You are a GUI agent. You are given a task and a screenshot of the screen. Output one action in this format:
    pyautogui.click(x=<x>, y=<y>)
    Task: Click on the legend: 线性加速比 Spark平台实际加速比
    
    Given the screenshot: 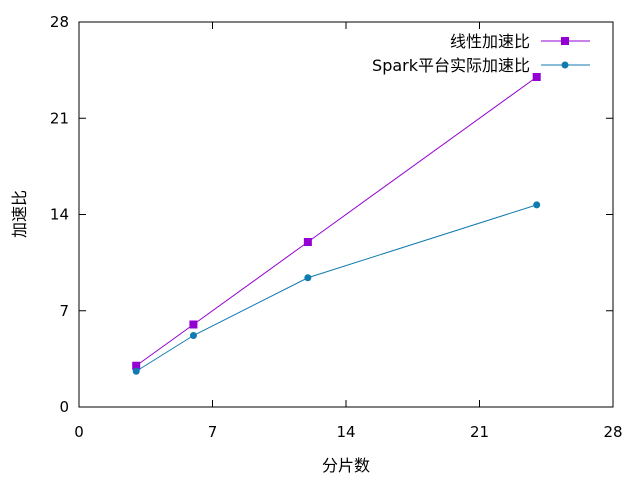 What is the action you would take?
    pyautogui.click(x=481, y=53)
    